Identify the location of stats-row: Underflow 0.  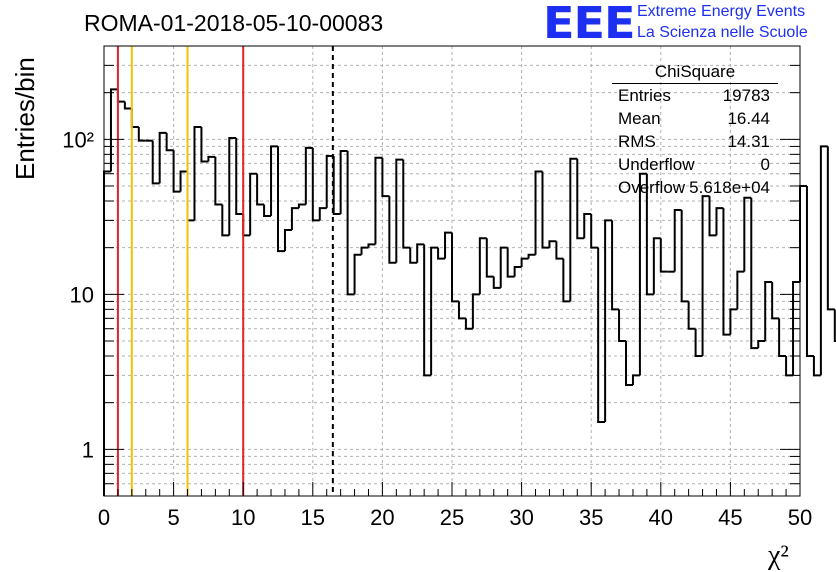
(695, 166).